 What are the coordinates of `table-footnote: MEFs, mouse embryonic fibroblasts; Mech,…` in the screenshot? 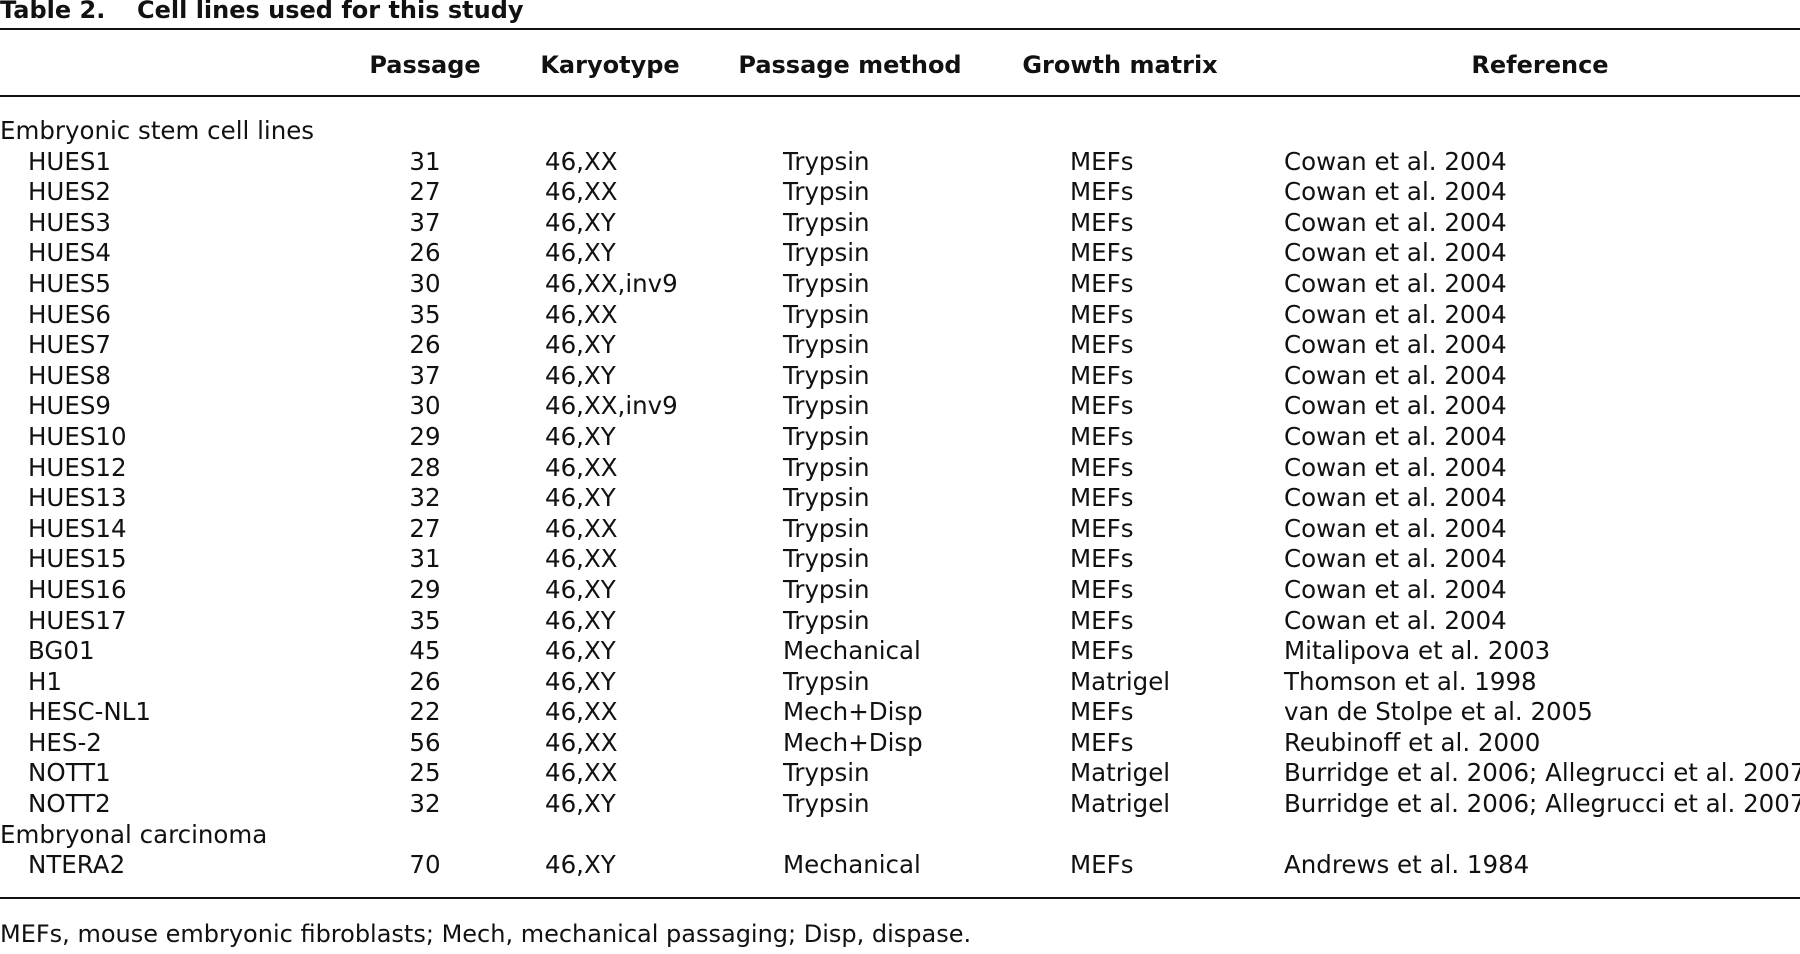 It's located at (486, 934).